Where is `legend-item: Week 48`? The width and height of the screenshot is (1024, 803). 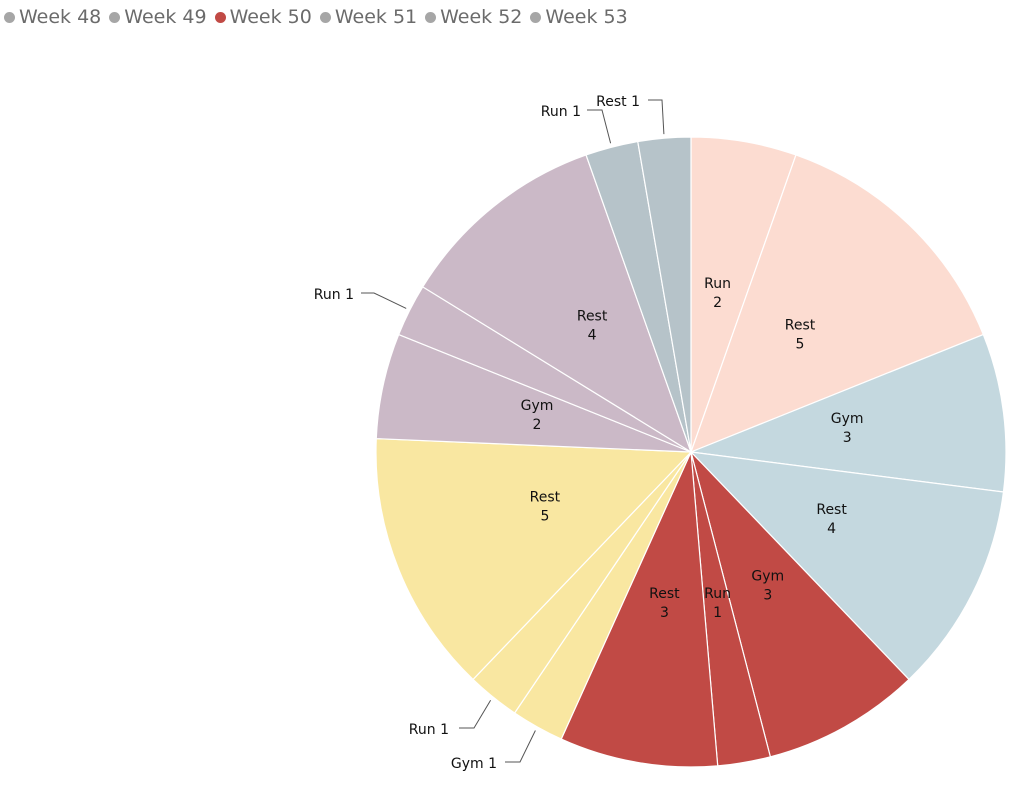
legend-item: Week 48 is located at coordinates (52, 17).